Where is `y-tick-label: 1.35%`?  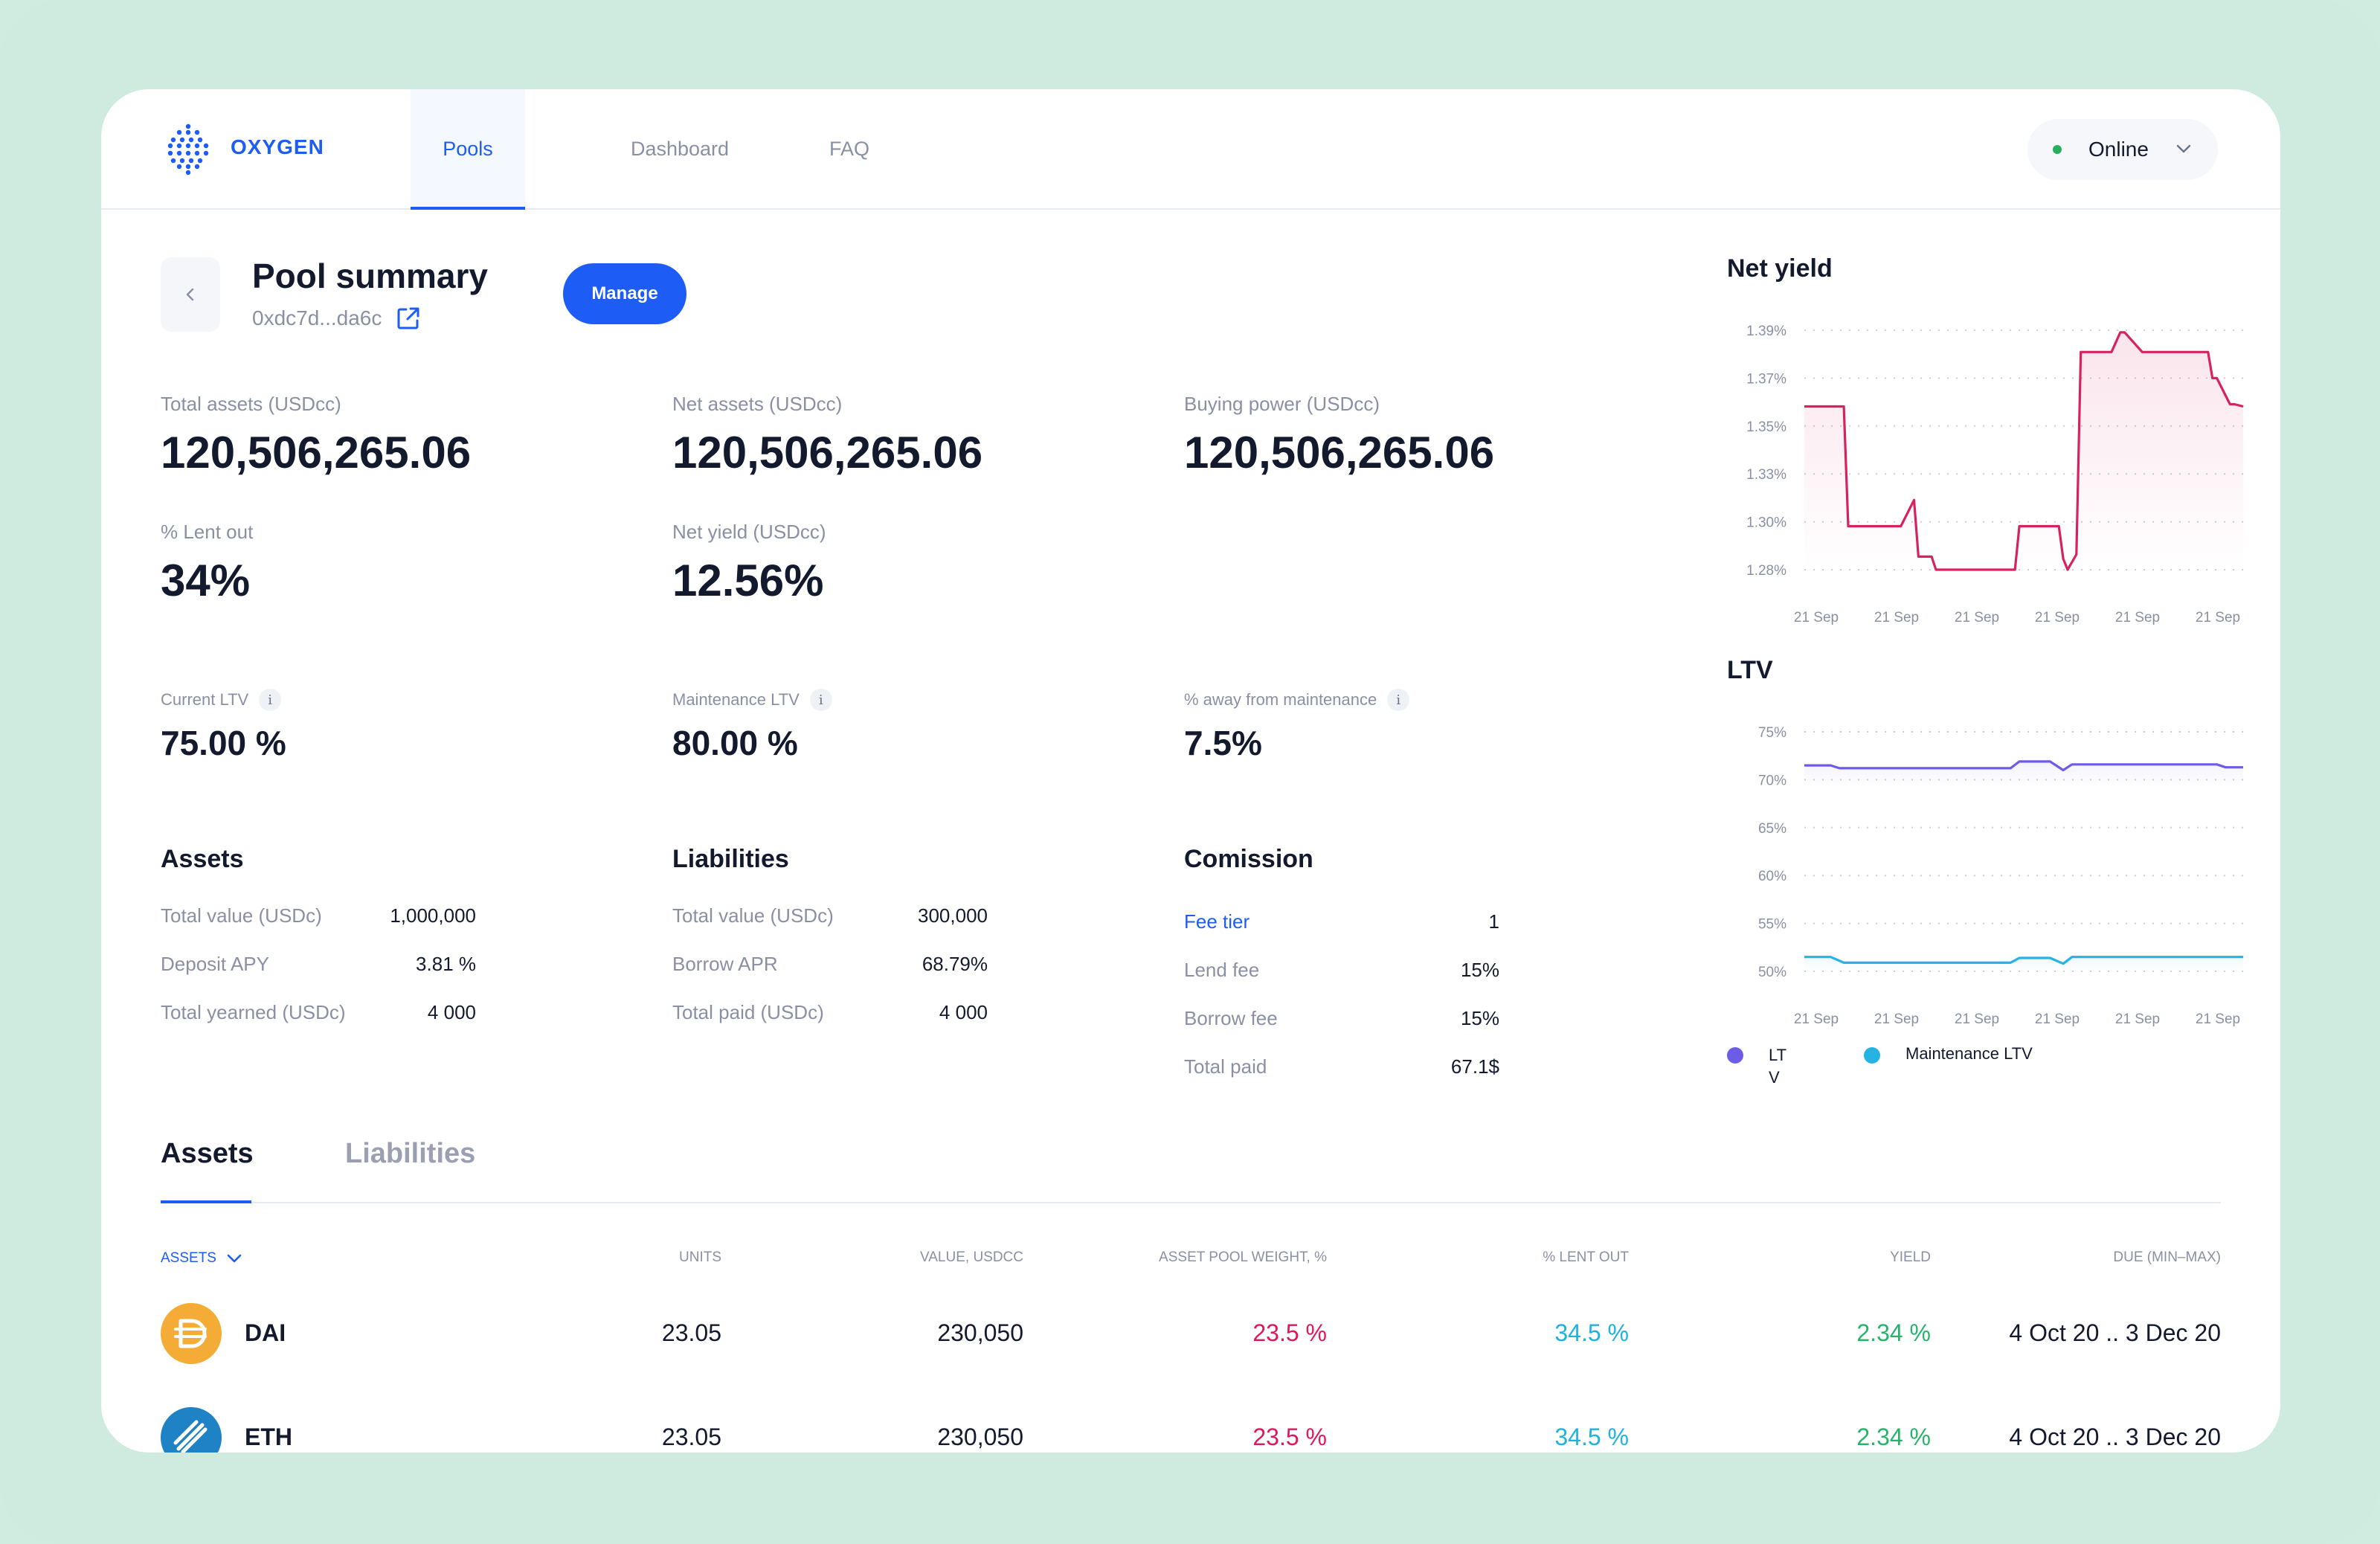
y-tick-label: 1.35% is located at coordinates (1766, 427).